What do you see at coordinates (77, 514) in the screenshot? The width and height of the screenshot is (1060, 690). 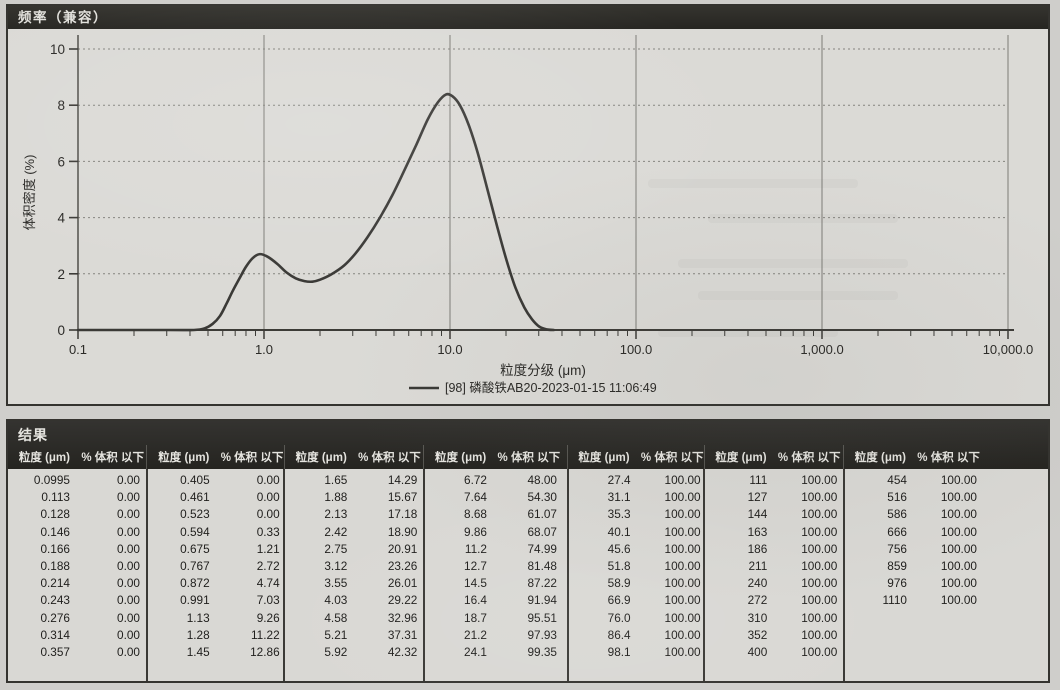 I see `table-row: 0.128 0.00` at bounding box center [77, 514].